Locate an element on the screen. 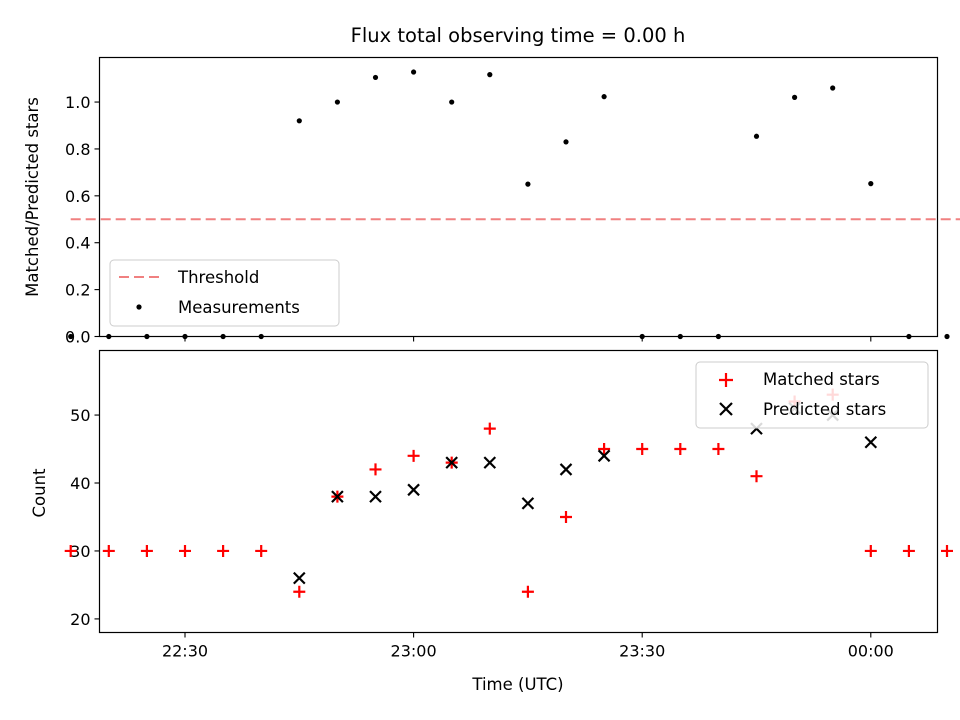  legend-matched-label: Matched stars is located at coordinates (821, 379).